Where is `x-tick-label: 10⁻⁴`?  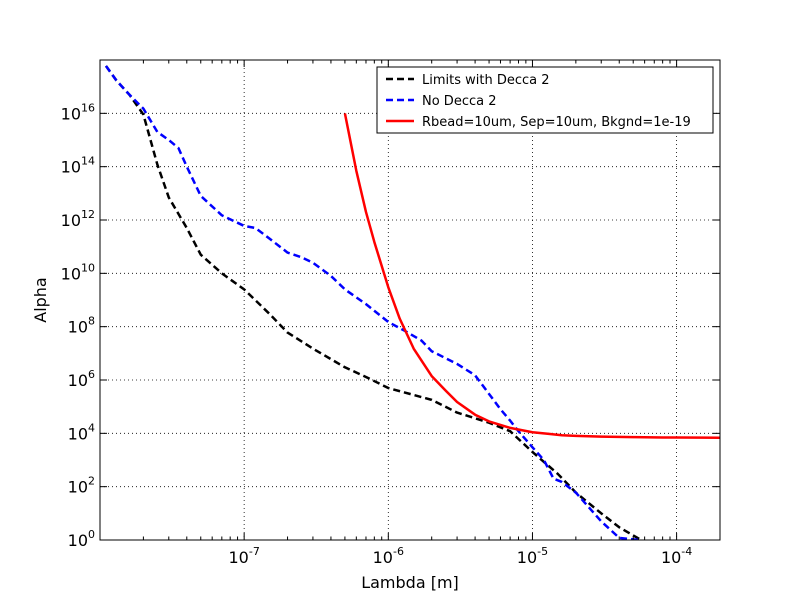
x-tick-label: 10⁻⁴ is located at coordinates (676, 556).